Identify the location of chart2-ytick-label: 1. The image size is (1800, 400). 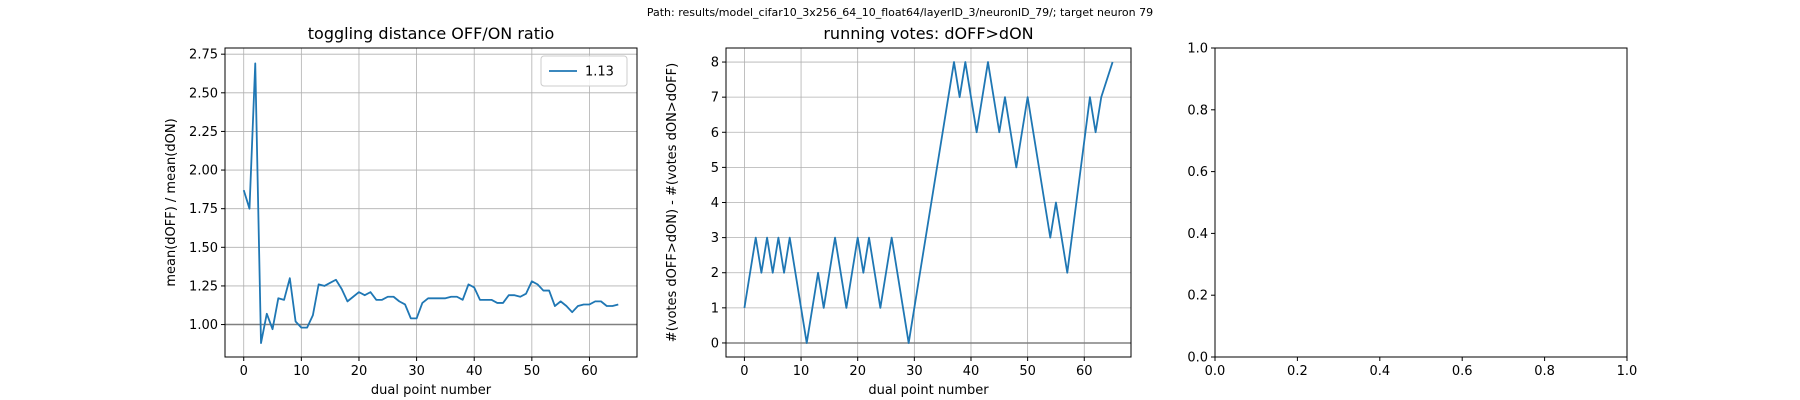
(715, 308).